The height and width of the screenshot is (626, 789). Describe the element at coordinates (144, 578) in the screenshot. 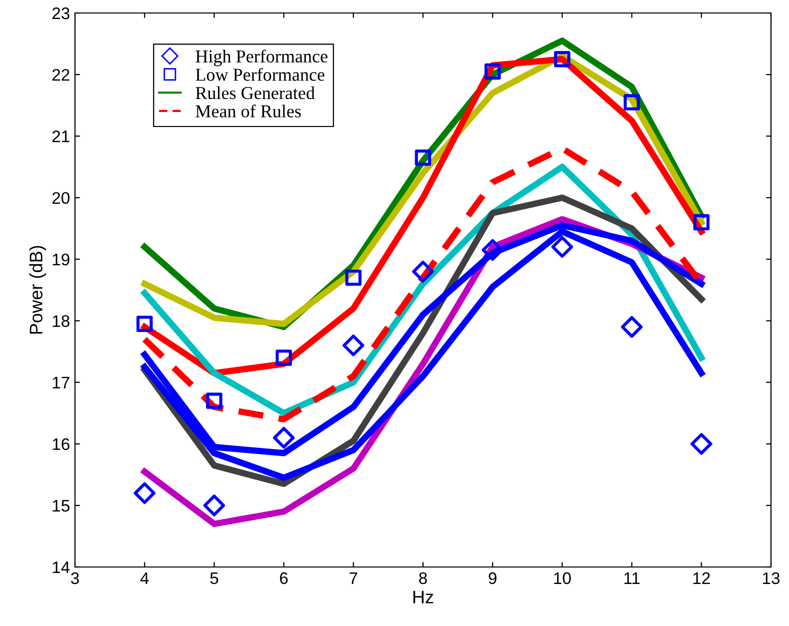

I see `x-tick-label: 4` at that location.